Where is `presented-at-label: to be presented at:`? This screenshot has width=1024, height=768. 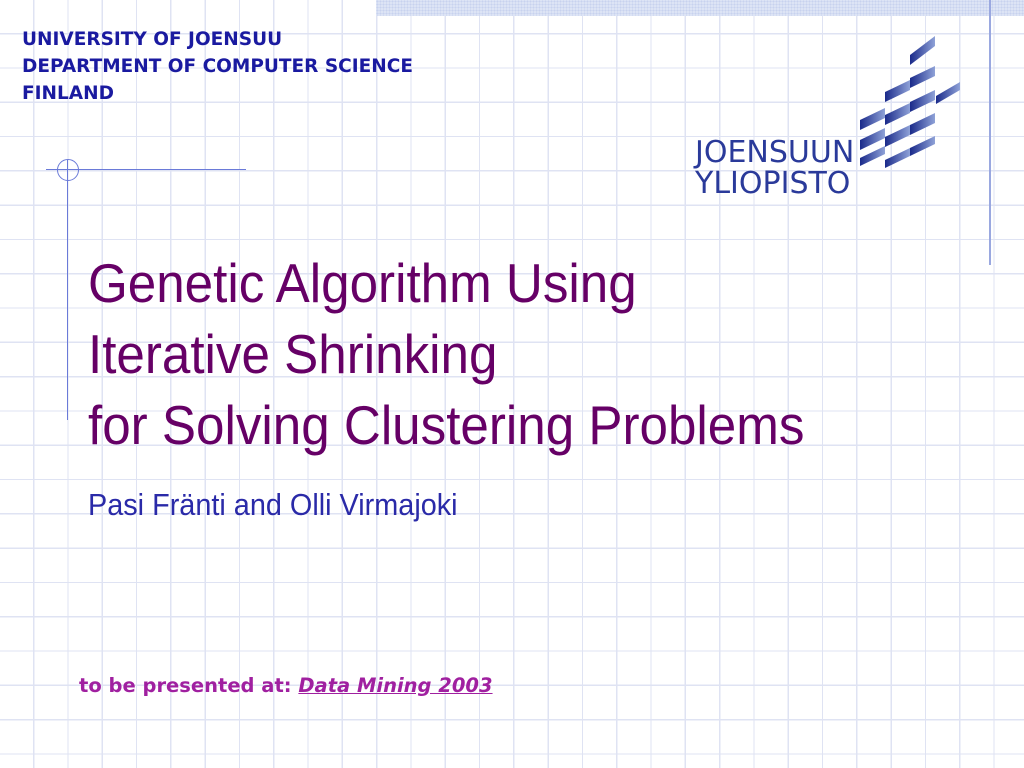
presented-at-label: to be presented at: is located at coordinates (185, 685).